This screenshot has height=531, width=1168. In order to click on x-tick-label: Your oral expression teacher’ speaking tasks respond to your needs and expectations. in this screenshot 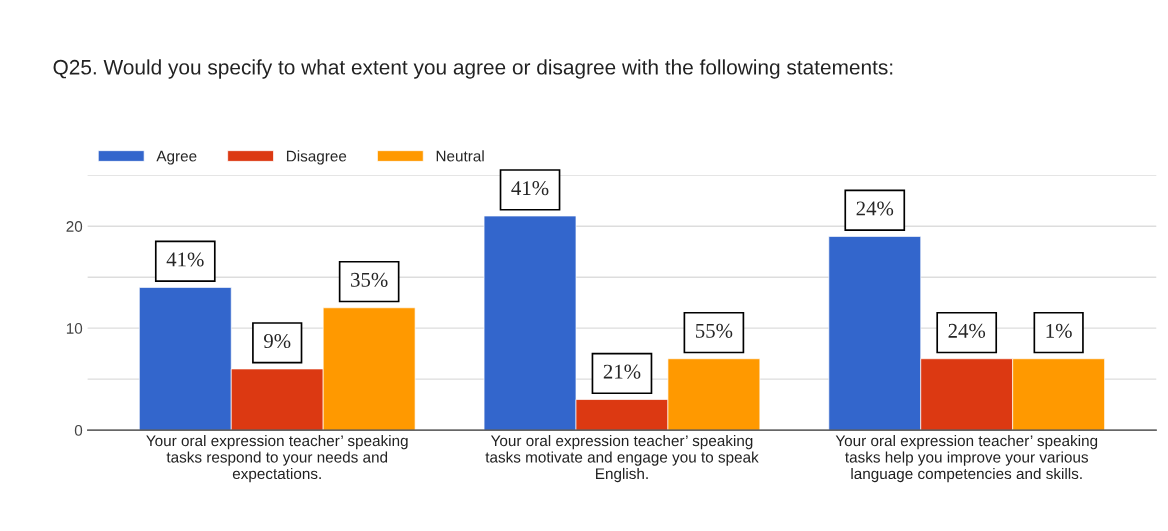, I will do `click(277, 458)`.